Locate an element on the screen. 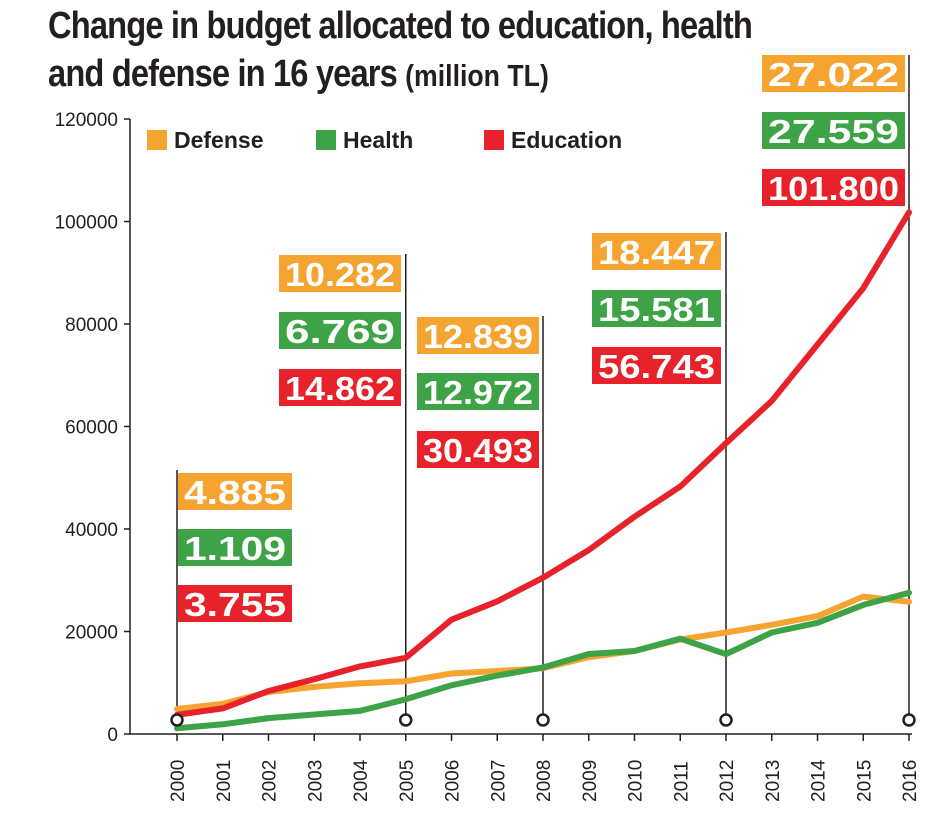 The height and width of the screenshot is (827, 937). legend-swatch-education is located at coordinates (494, 140).